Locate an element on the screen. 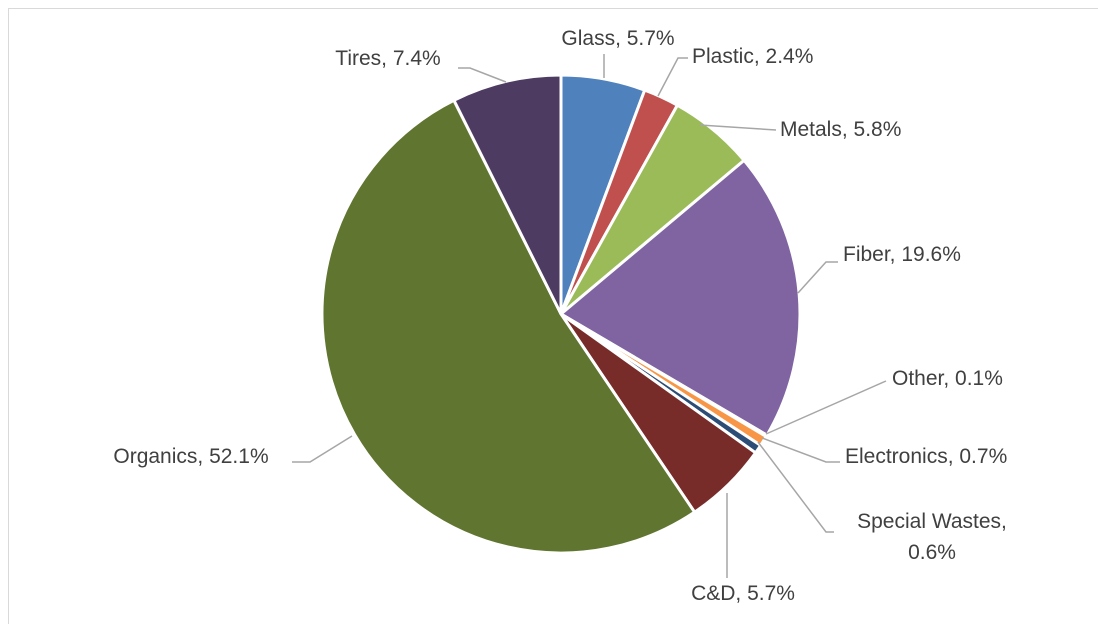 The image size is (1098, 624). data-label-line: Electronics, 0.7% is located at coordinates (926, 456).